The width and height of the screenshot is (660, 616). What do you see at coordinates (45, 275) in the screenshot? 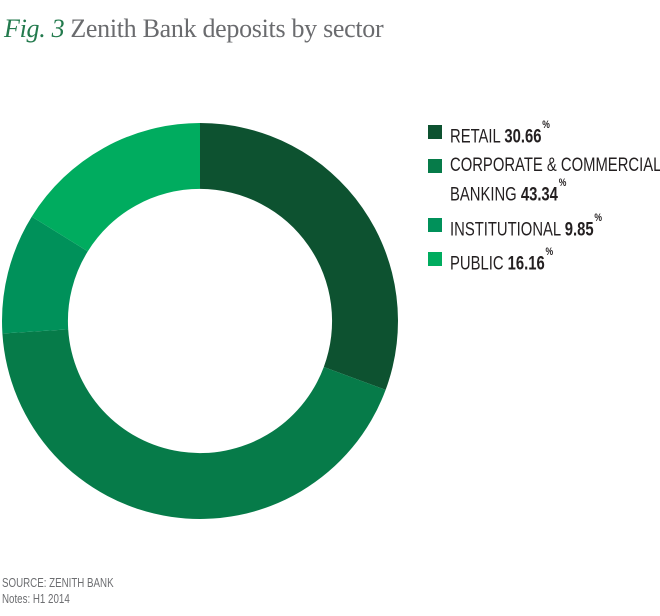
I see `donut-slice-institutional` at bounding box center [45, 275].